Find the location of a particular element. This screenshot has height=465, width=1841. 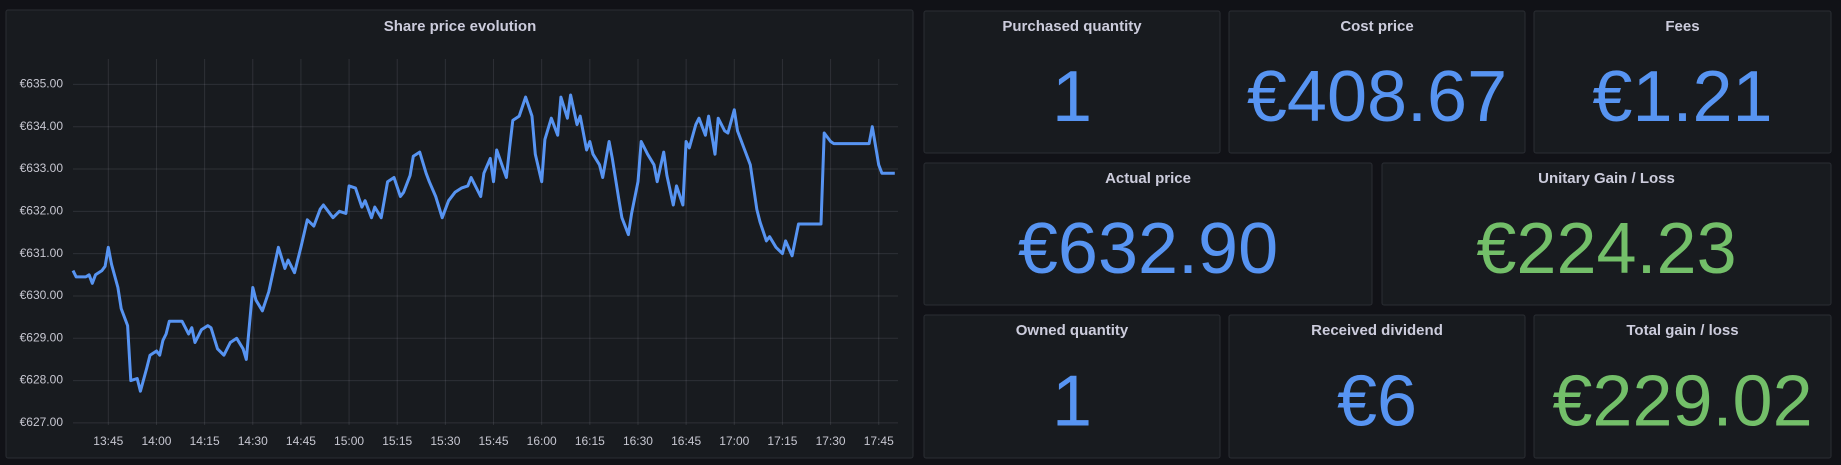

x-tick-label: 14:00 is located at coordinates (156, 441).